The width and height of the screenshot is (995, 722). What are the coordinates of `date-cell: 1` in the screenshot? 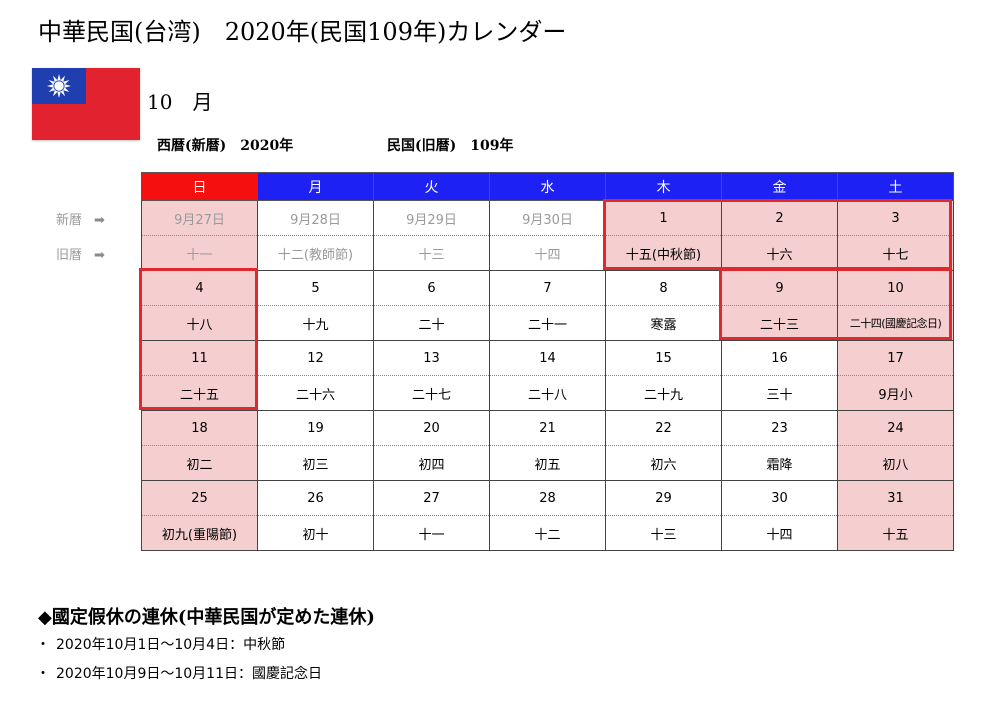 It's located at (663, 218).